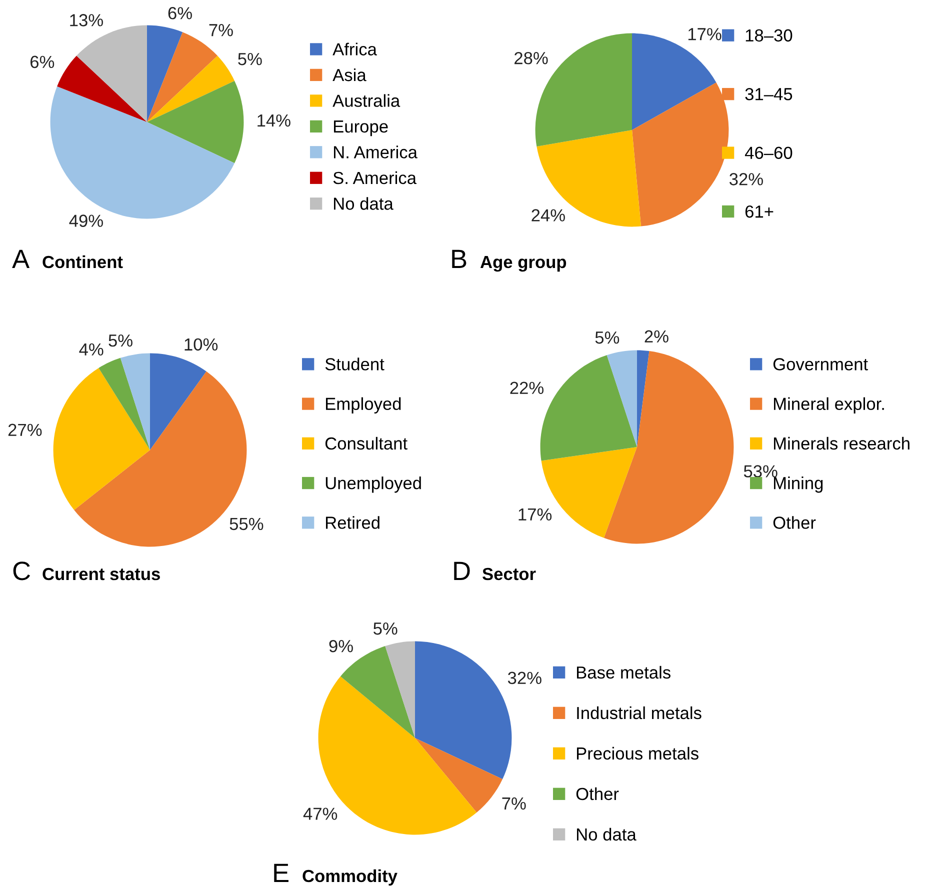 The image size is (945, 894). What do you see at coordinates (86, 20) in the screenshot?
I see `data-label: 13%` at bounding box center [86, 20].